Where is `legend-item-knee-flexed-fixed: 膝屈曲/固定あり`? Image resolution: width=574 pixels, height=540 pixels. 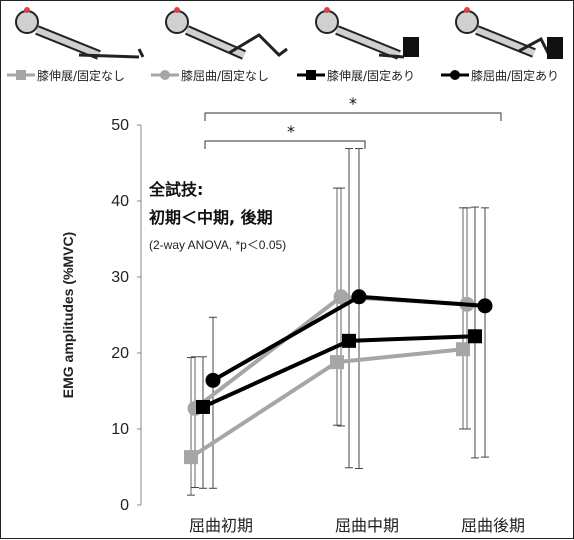 legend-item-knee-flexed-fixed: 膝屈曲/固定あり is located at coordinates (500, 75).